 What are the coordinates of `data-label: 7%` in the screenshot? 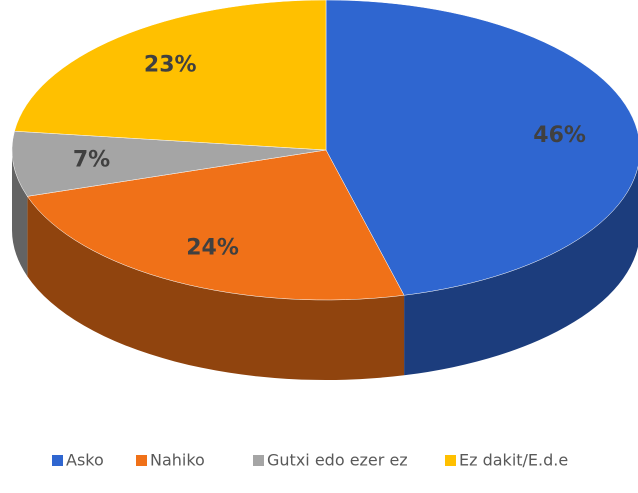 It's located at (91, 160).